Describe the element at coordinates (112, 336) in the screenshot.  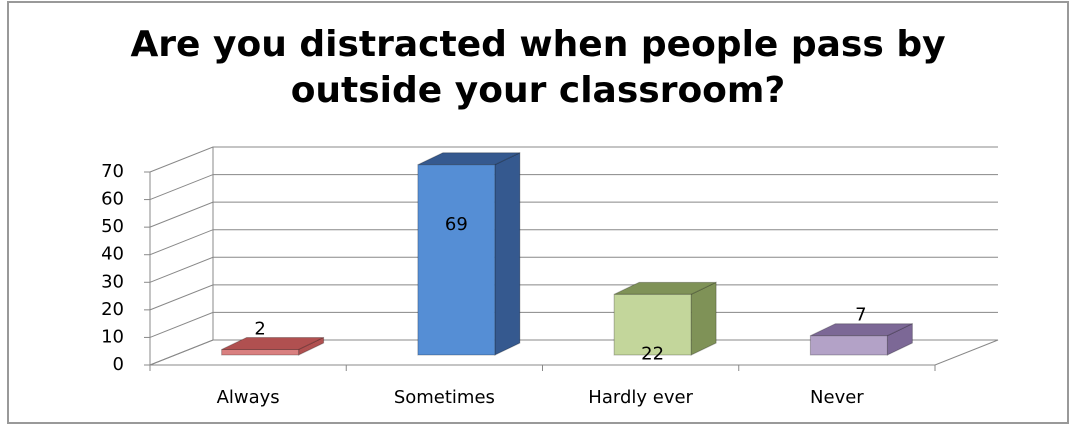
I see `y-tick-label: 10` at that location.